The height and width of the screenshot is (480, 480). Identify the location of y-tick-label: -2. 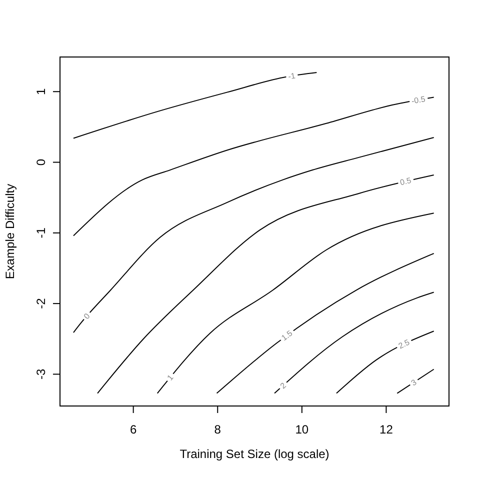
(41, 303).